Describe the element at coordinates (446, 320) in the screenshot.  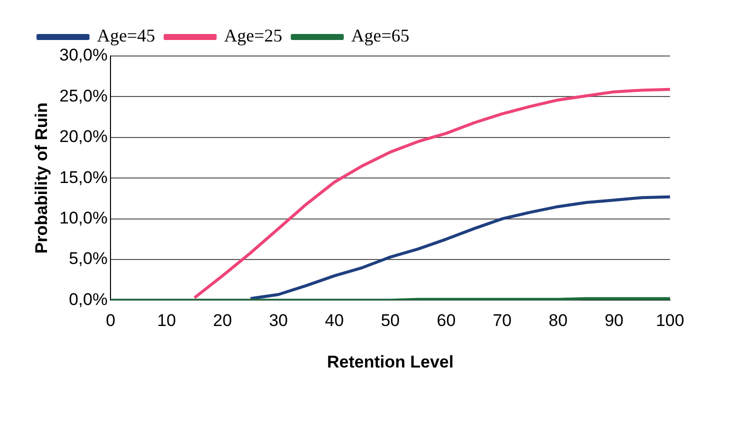
I see `x-tick-label: 60` at that location.